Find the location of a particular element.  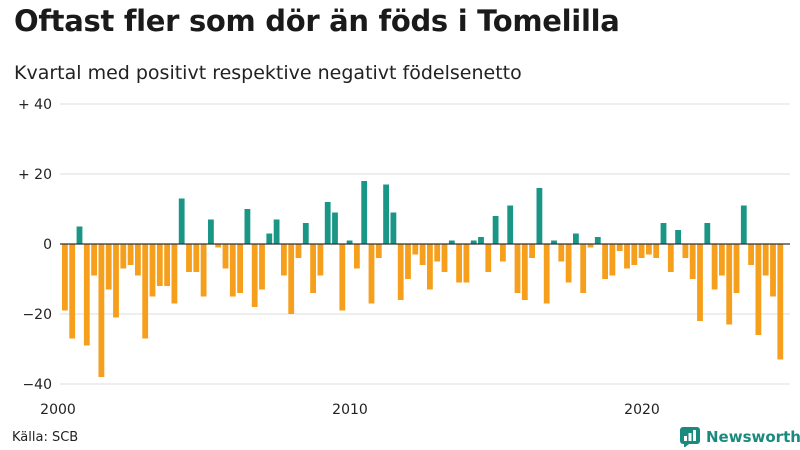

y-tick-label: −40 is located at coordinates (37, 385).